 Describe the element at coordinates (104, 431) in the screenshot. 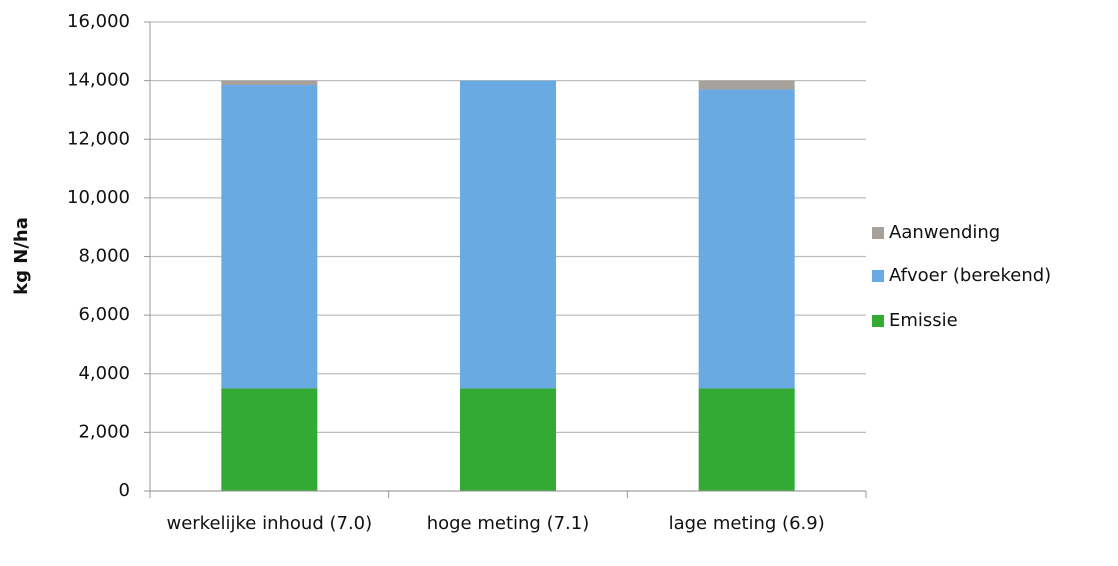

I see `y-tick-label: 2,000` at that location.